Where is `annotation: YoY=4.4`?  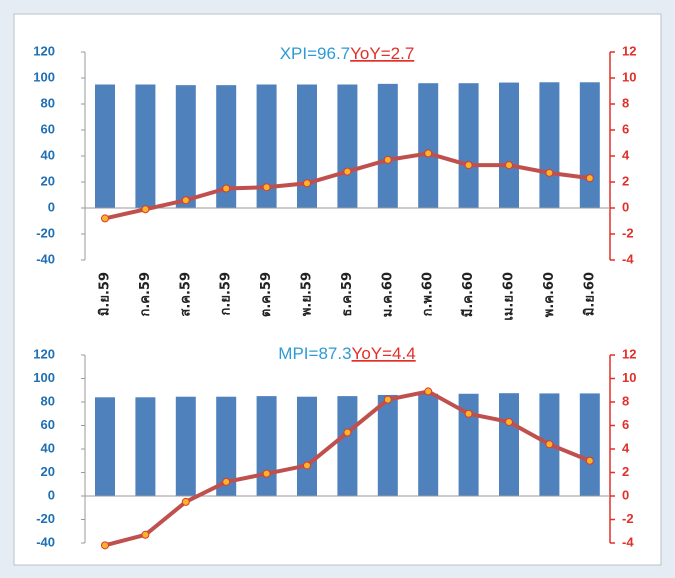 annotation: YoY=4.4 is located at coordinates (384, 353).